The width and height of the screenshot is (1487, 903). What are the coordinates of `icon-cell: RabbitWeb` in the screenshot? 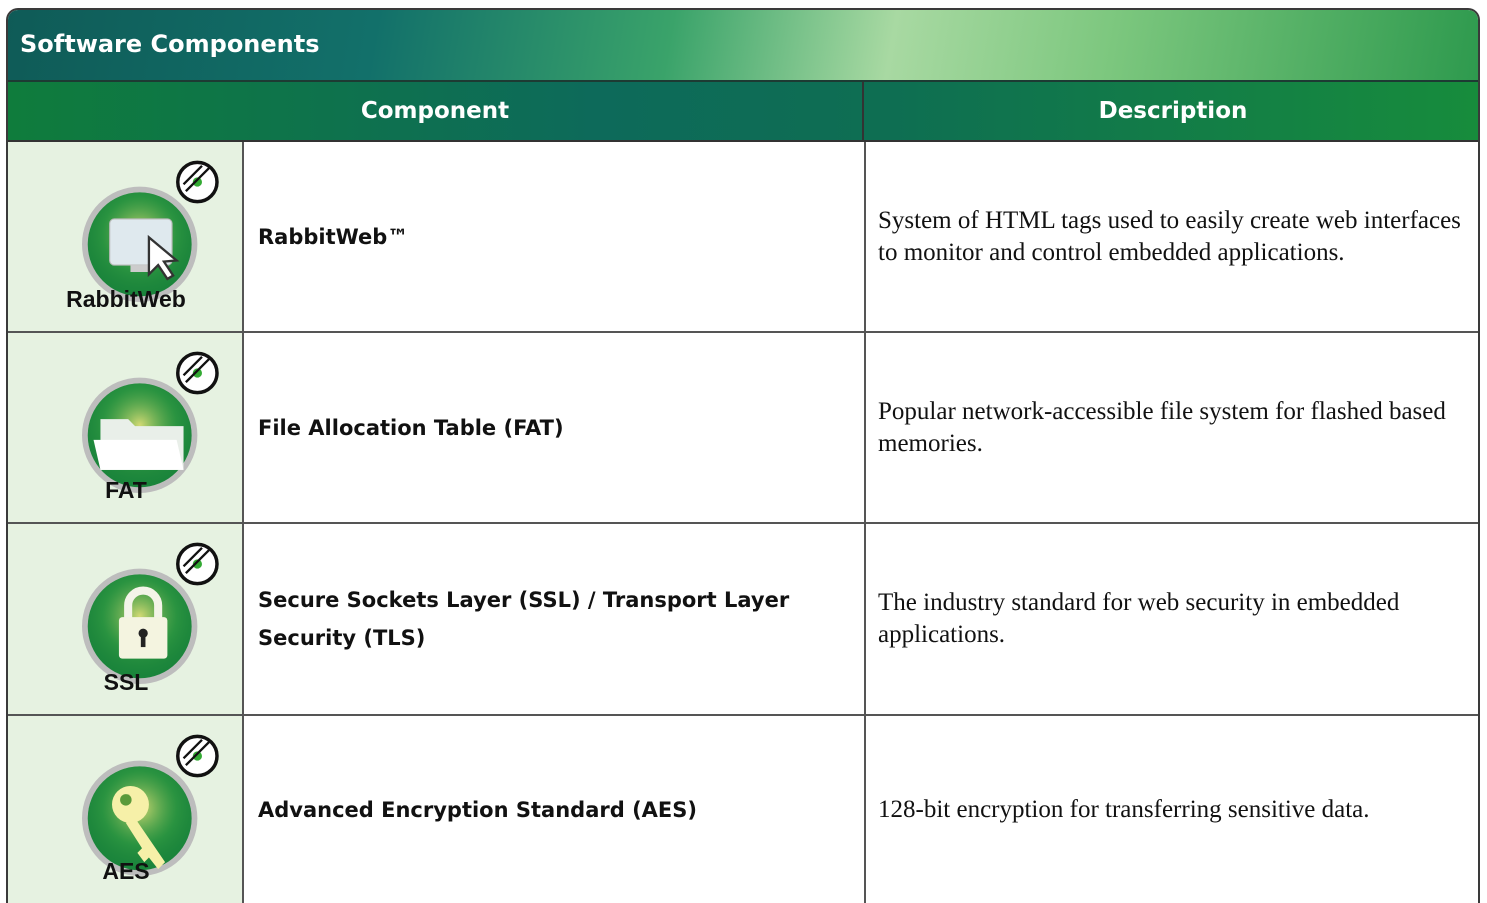 It's located at (126, 236).